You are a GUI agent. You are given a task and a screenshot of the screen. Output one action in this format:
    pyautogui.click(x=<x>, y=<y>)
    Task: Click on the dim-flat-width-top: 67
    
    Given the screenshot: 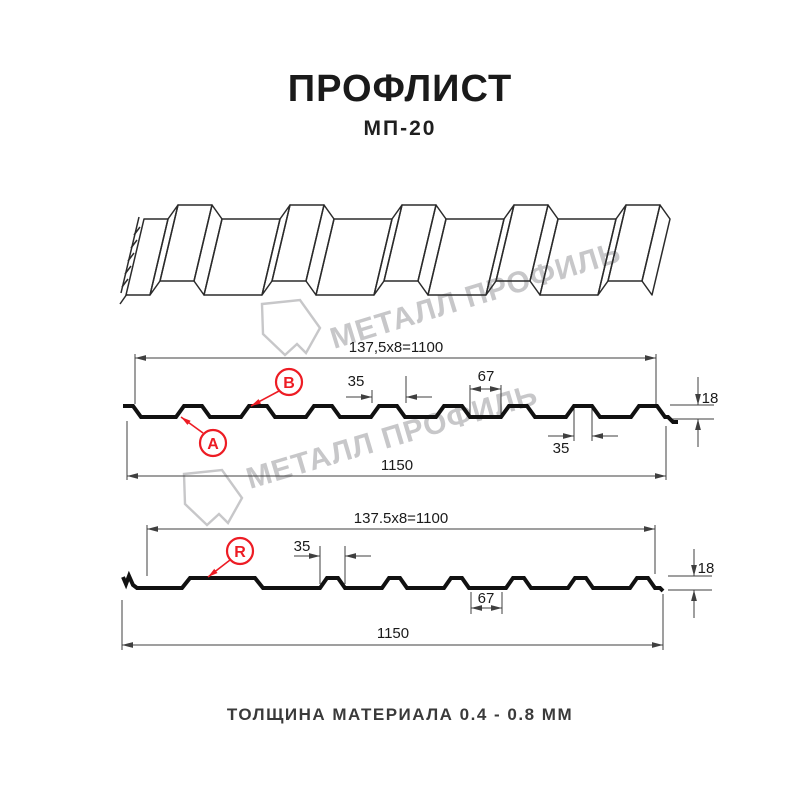 What is the action you would take?
    pyautogui.click(x=486, y=376)
    